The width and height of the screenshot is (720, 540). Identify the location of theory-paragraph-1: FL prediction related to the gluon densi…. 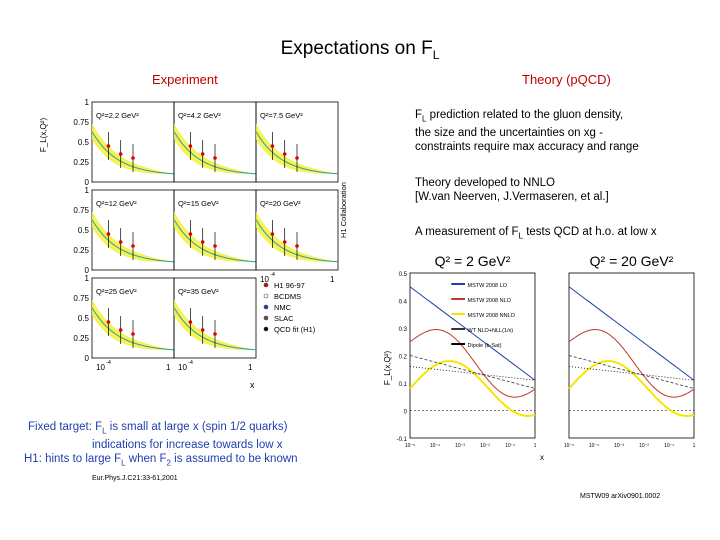
(527, 131).